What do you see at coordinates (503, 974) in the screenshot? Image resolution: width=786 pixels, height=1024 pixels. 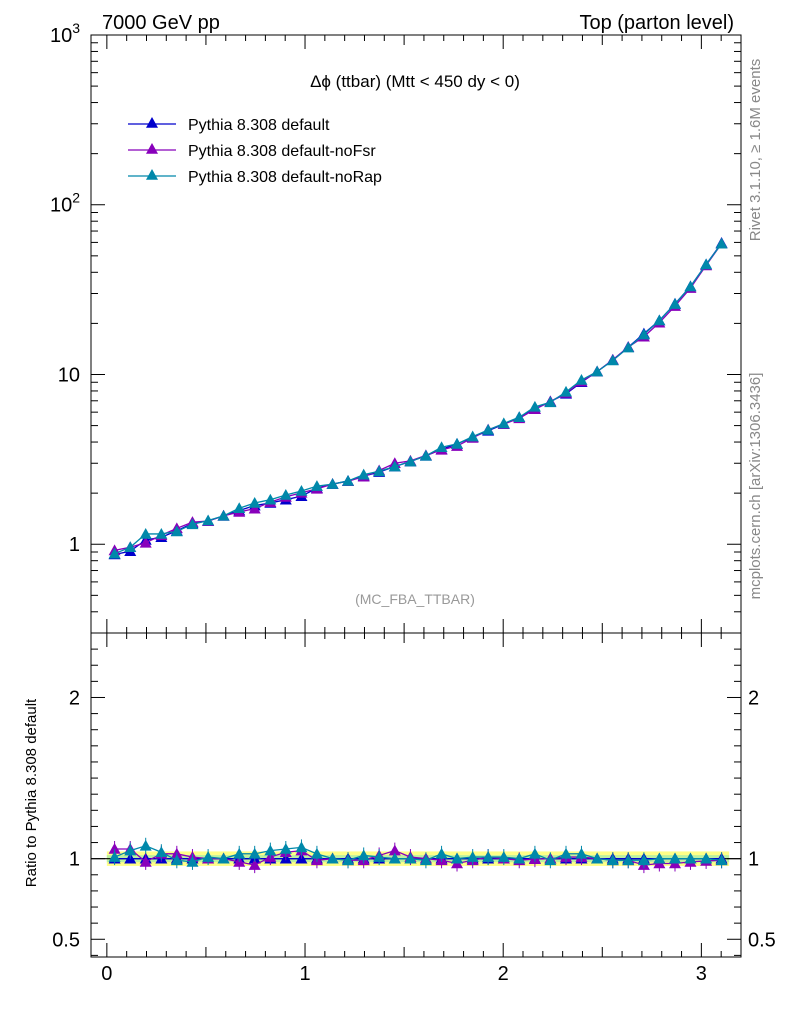 I see `x-tick-label: 2` at bounding box center [503, 974].